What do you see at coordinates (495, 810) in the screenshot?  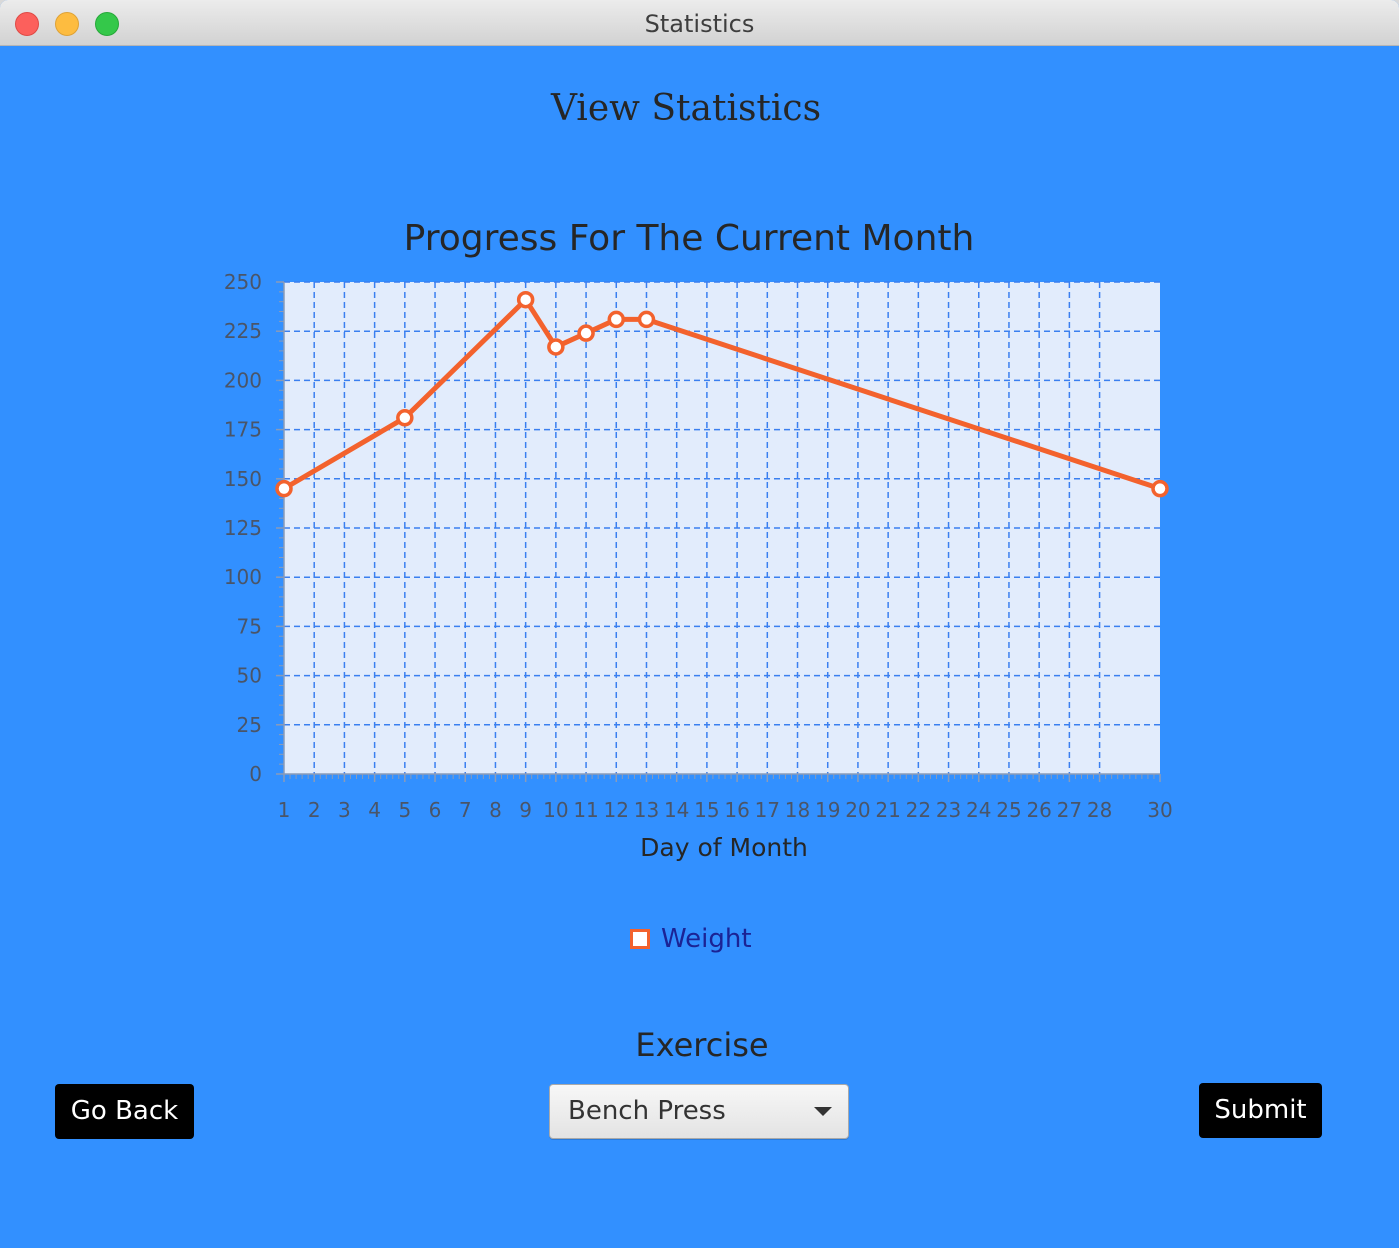 I see `x-tick-label: 8` at bounding box center [495, 810].